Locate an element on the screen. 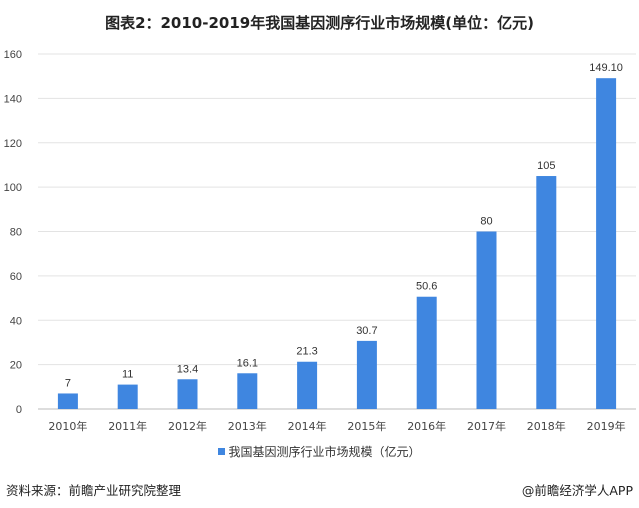 The image size is (639, 508). data-label: 105 is located at coordinates (546, 166).